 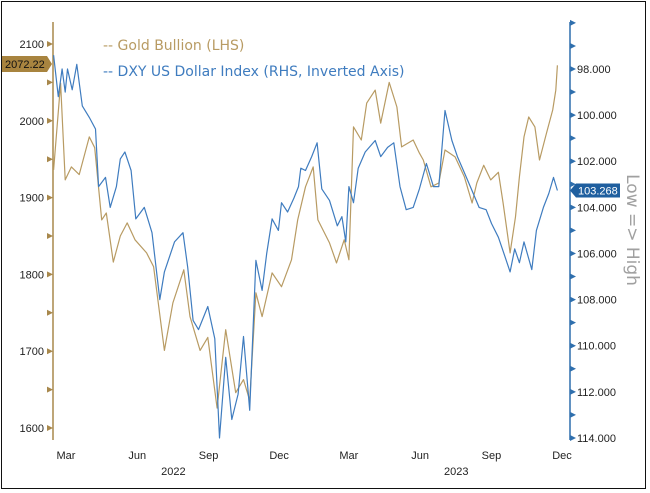 What do you see at coordinates (598, 191) in the screenshot?
I see `dxy-last-value-text: 103.268` at bounding box center [598, 191].